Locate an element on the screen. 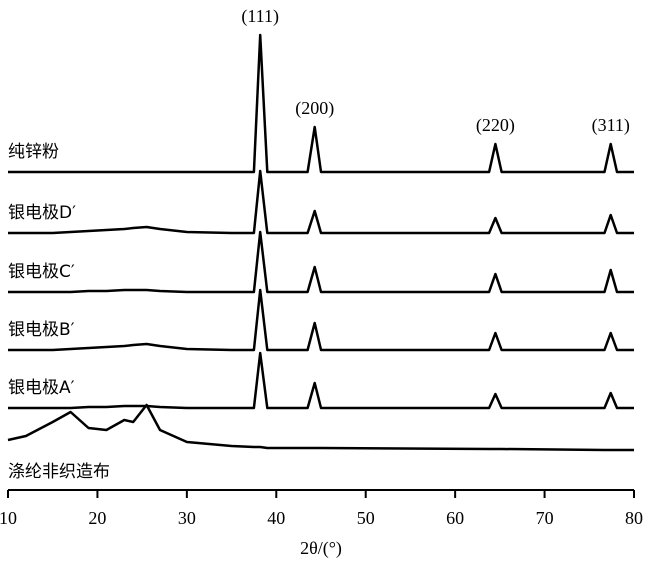 The width and height of the screenshot is (650, 566). x-tick-label: 30 is located at coordinates (187, 518).